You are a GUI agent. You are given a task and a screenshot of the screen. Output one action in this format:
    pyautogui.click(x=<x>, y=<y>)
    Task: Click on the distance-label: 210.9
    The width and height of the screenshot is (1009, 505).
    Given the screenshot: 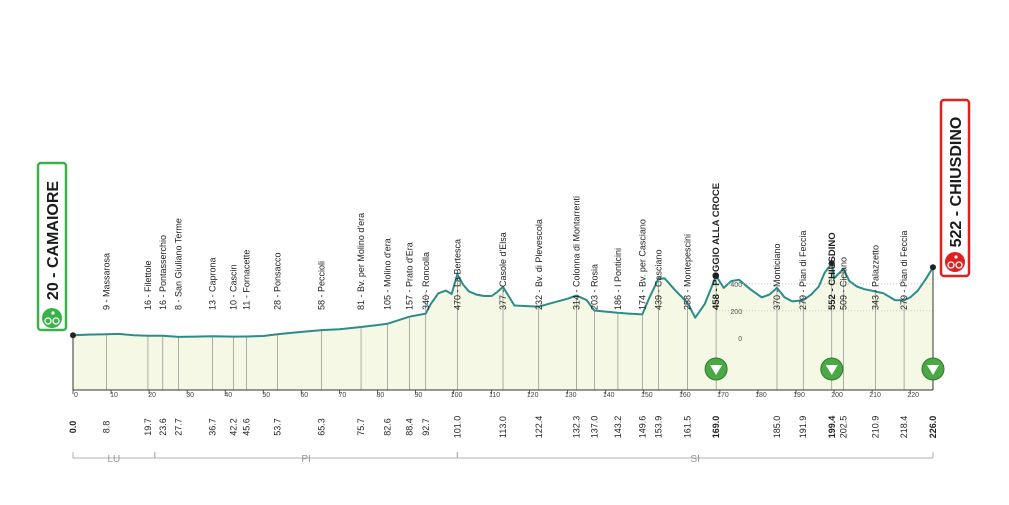 What is the action you would take?
    pyautogui.click(x=876, y=427)
    